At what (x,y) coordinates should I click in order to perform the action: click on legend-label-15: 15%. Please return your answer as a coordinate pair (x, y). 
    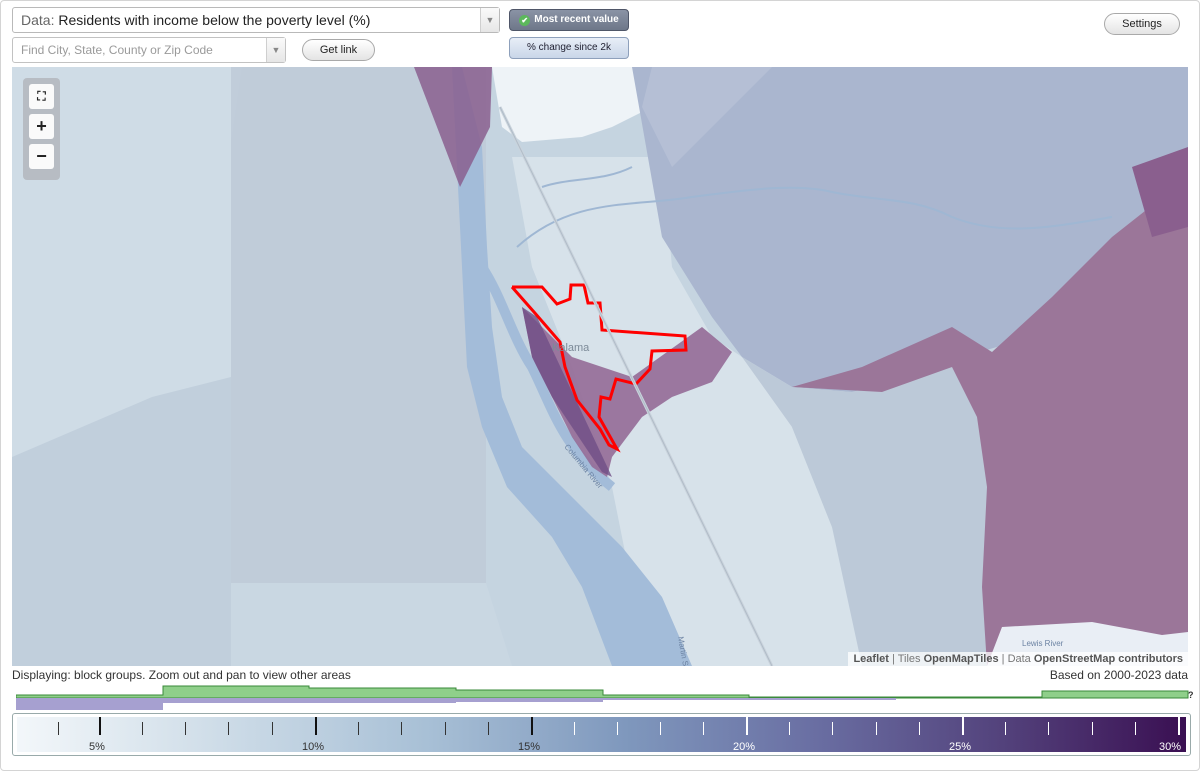
    Looking at the image, I should click on (529, 747).